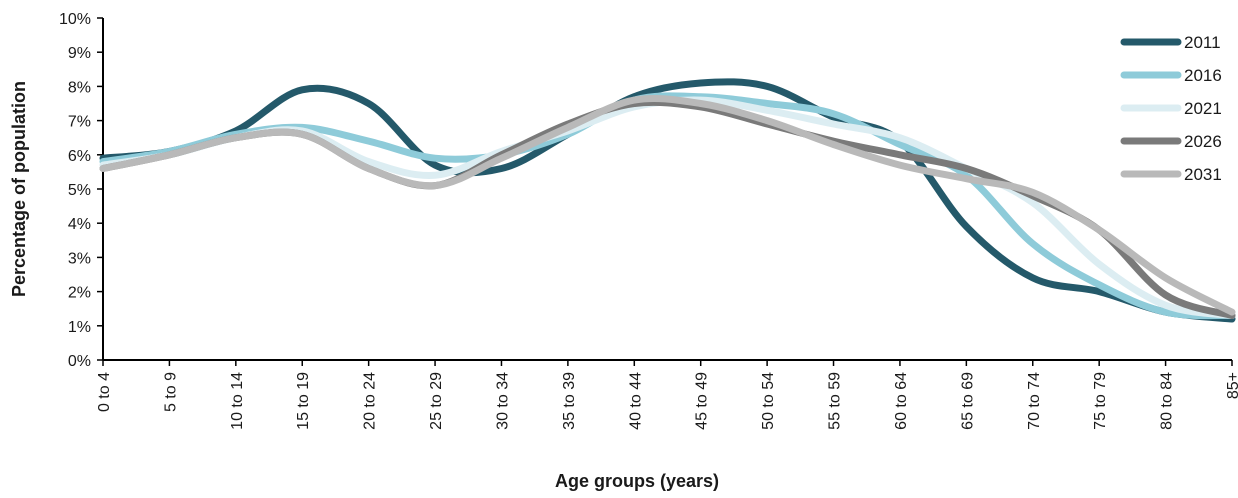  What do you see at coordinates (1203, 174) in the screenshot?
I see `legend-label-2031: 2031` at bounding box center [1203, 174].